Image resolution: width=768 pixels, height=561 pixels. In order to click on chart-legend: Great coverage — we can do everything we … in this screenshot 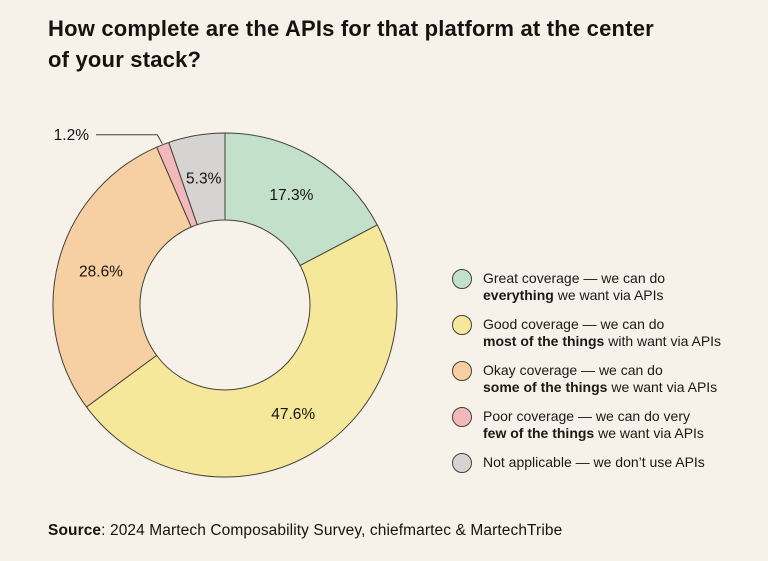, I will do `click(587, 371)`.